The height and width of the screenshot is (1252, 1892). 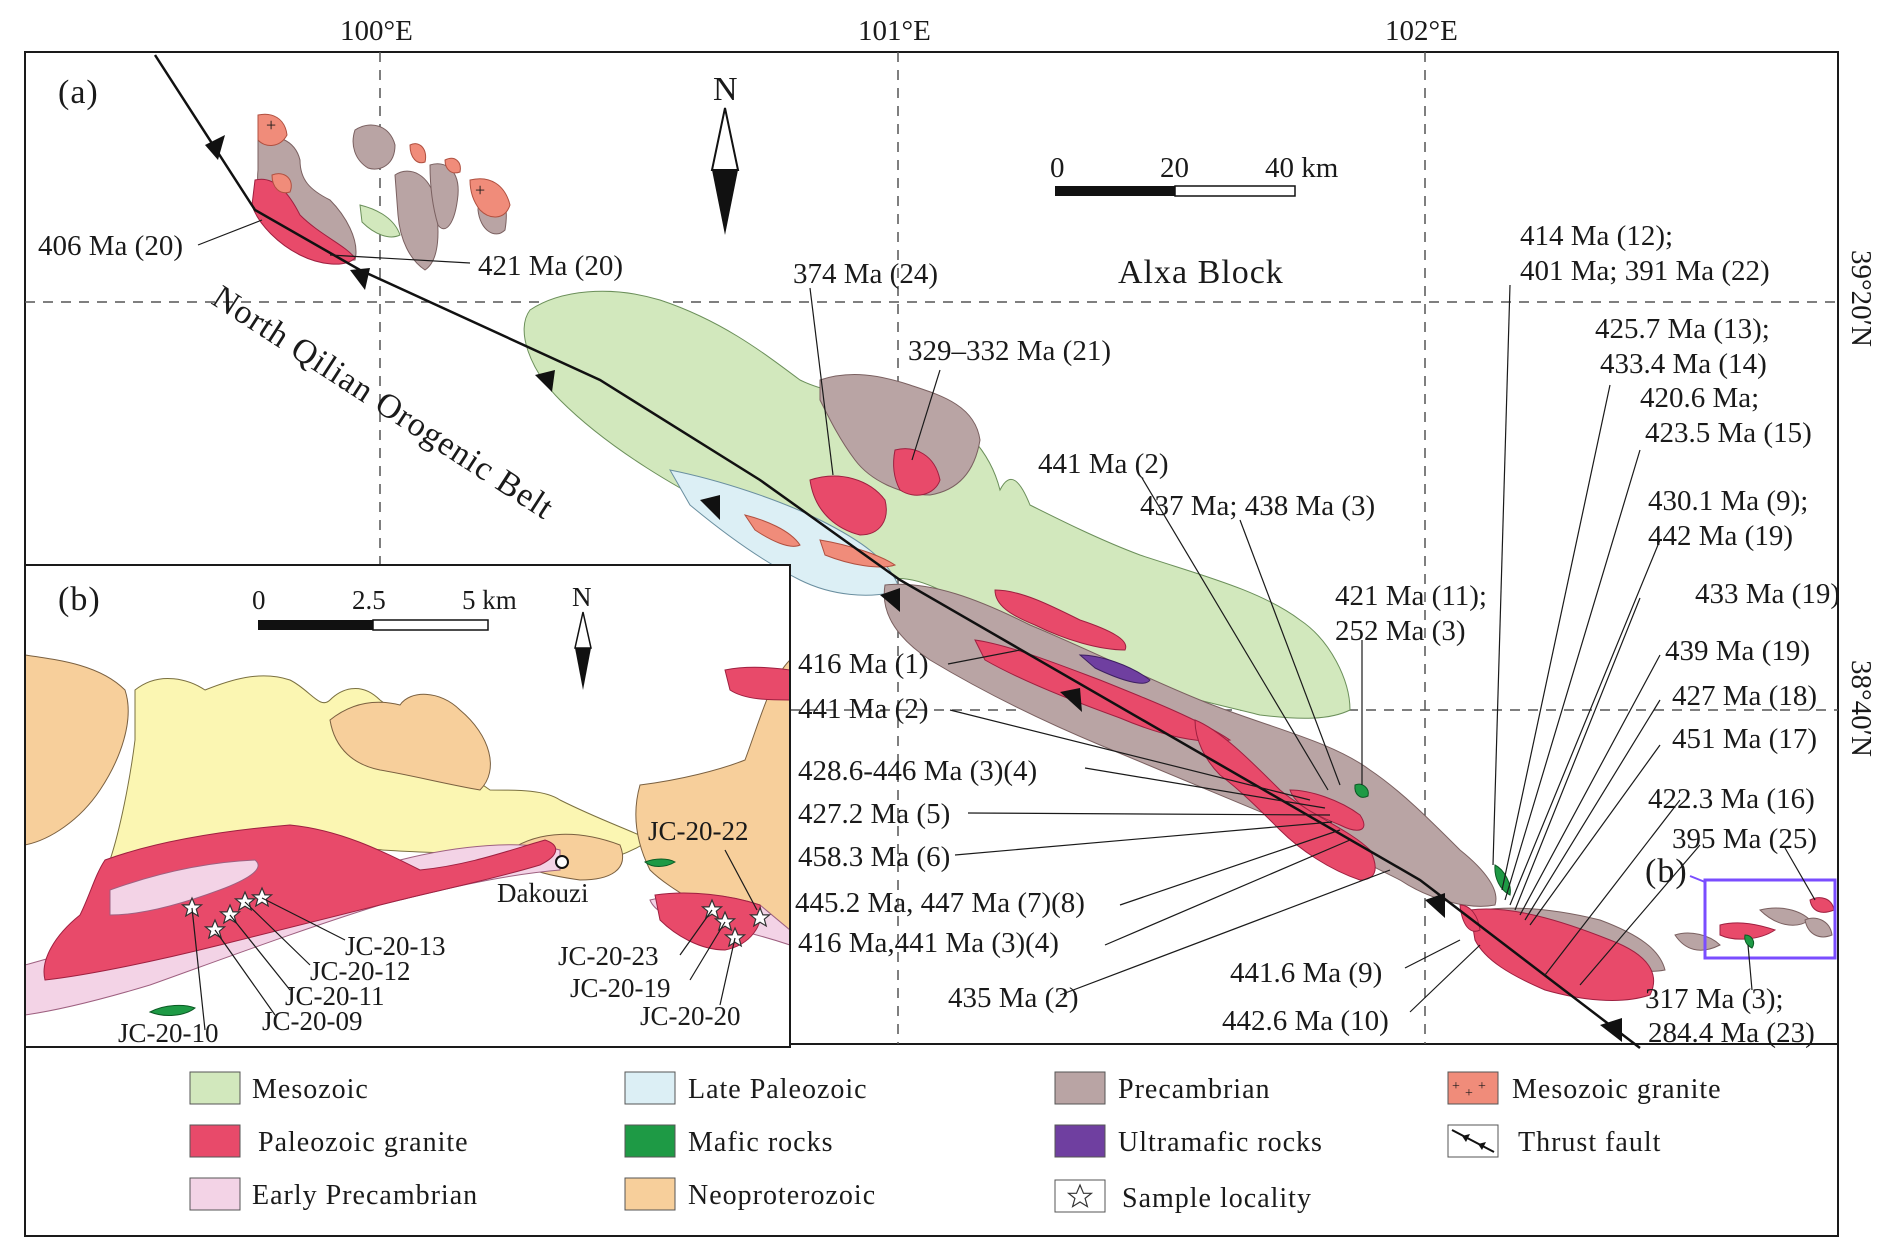 What do you see at coordinates (395, 946) in the screenshot?
I see `sample-label: JC-20-13` at bounding box center [395, 946].